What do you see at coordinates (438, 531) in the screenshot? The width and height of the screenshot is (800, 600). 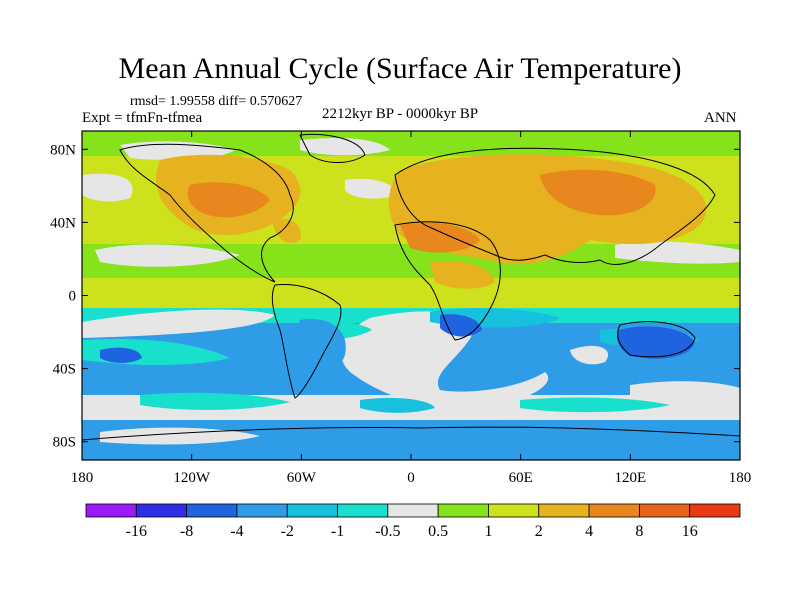 I see `colorbar-label: 0.5` at bounding box center [438, 531].